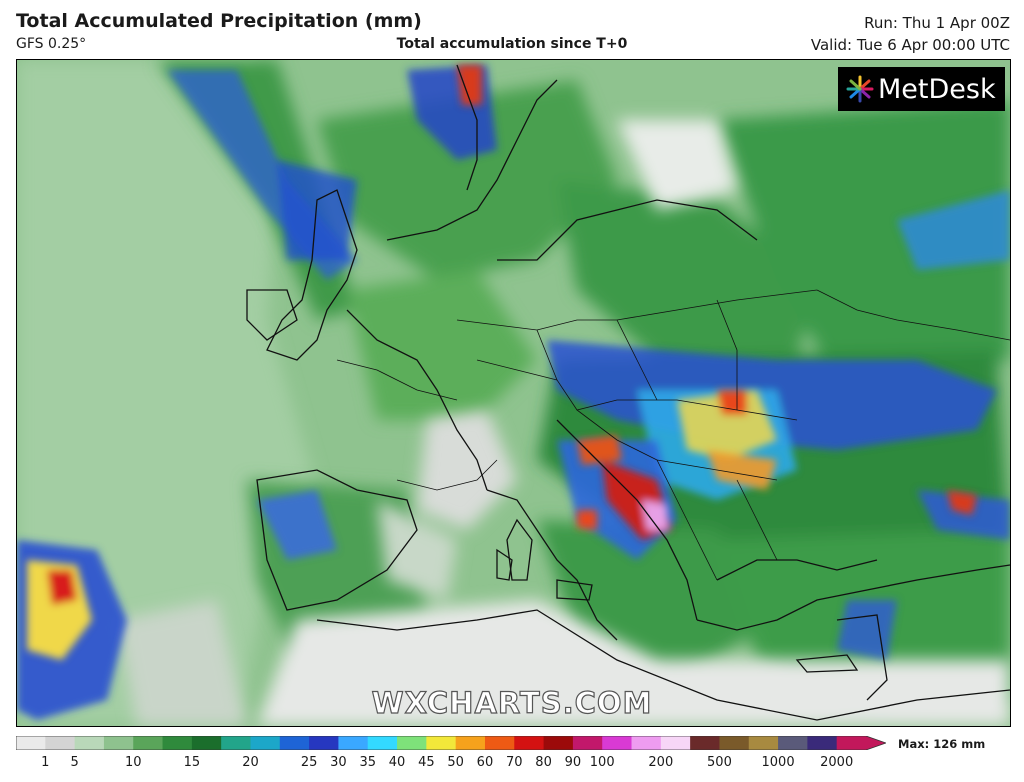  What do you see at coordinates (778, 762) in the screenshot?
I see `legend-tick-label: 1000` at bounding box center [778, 762].